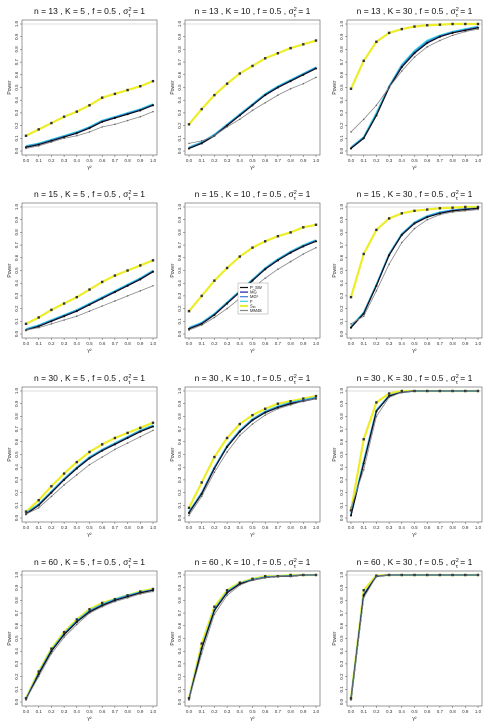 This screenshot has height=726, width=495. What do you see at coordinates (278, 711) in the screenshot?
I see `x-tick-label: 0.7` at bounding box center [278, 711].